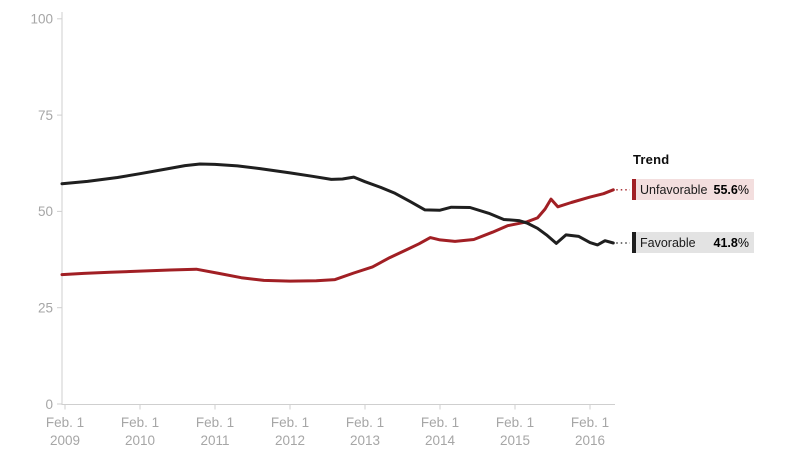  I want to click on favorable-value: 41.8%, so click(731, 242).